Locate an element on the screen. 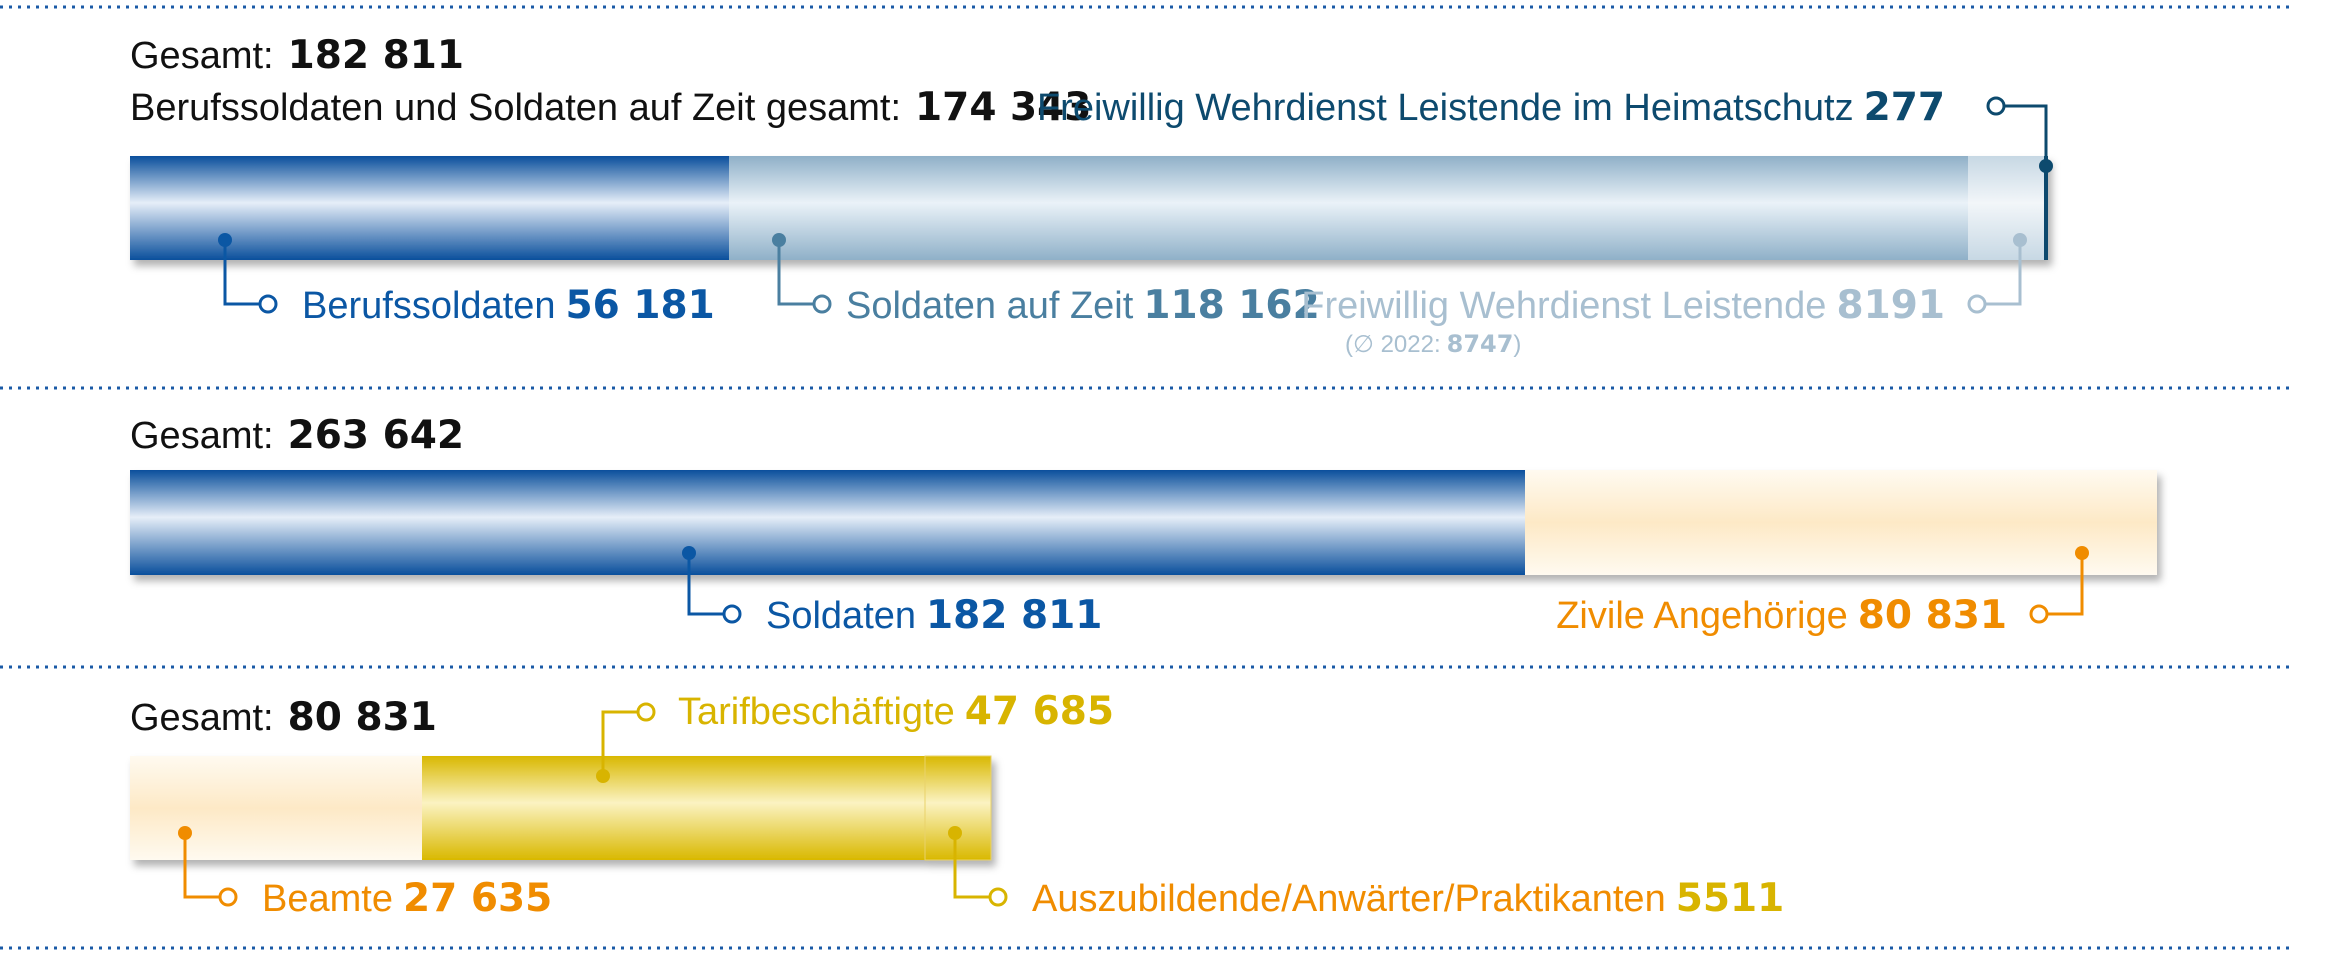  berufssoldaten-label: Berufssoldaten is located at coordinates (429, 306).